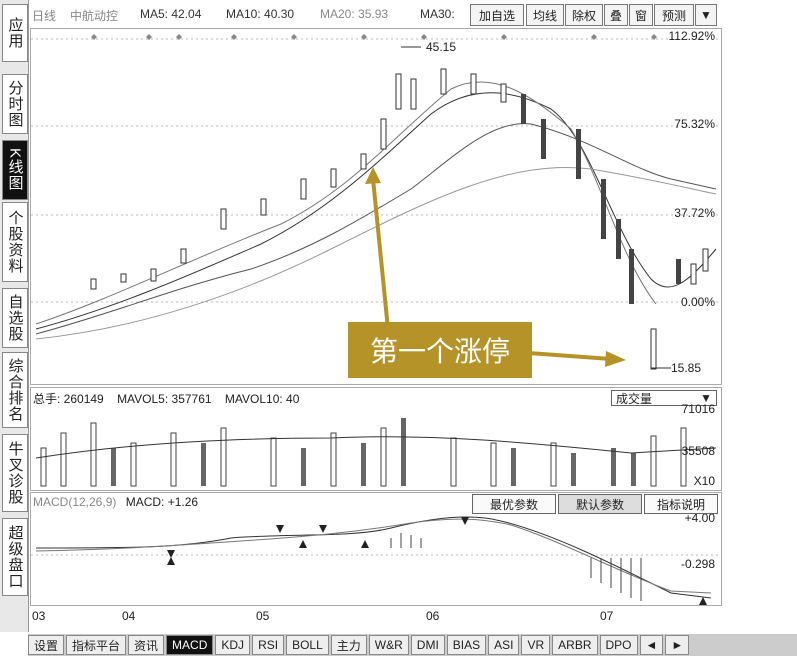  What do you see at coordinates (694, 213) in the screenshot?
I see `pct-label-3: 37.72%` at bounding box center [694, 213].